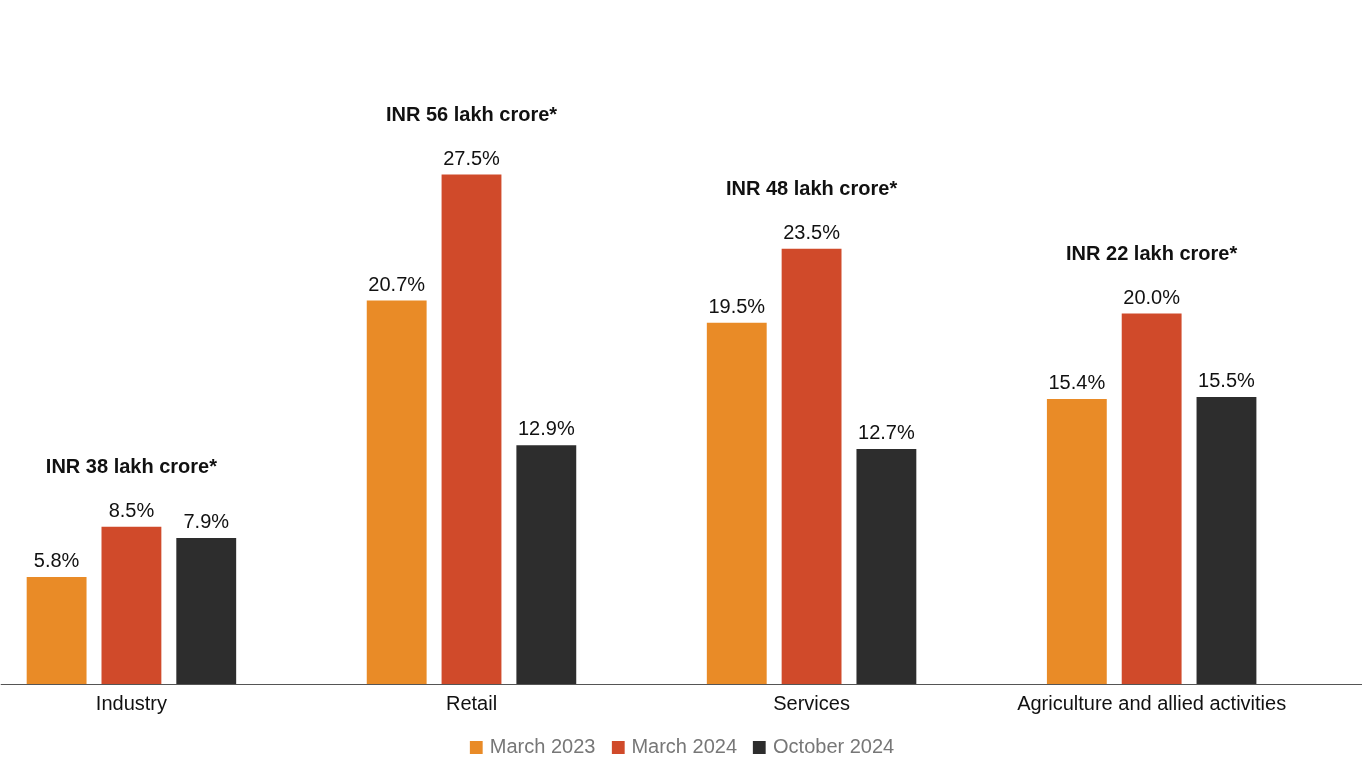 This screenshot has width=1362, height=760. What do you see at coordinates (546, 428) in the screenshot?
I see `data-label: 12.9%` at bounding box center [546, 428].